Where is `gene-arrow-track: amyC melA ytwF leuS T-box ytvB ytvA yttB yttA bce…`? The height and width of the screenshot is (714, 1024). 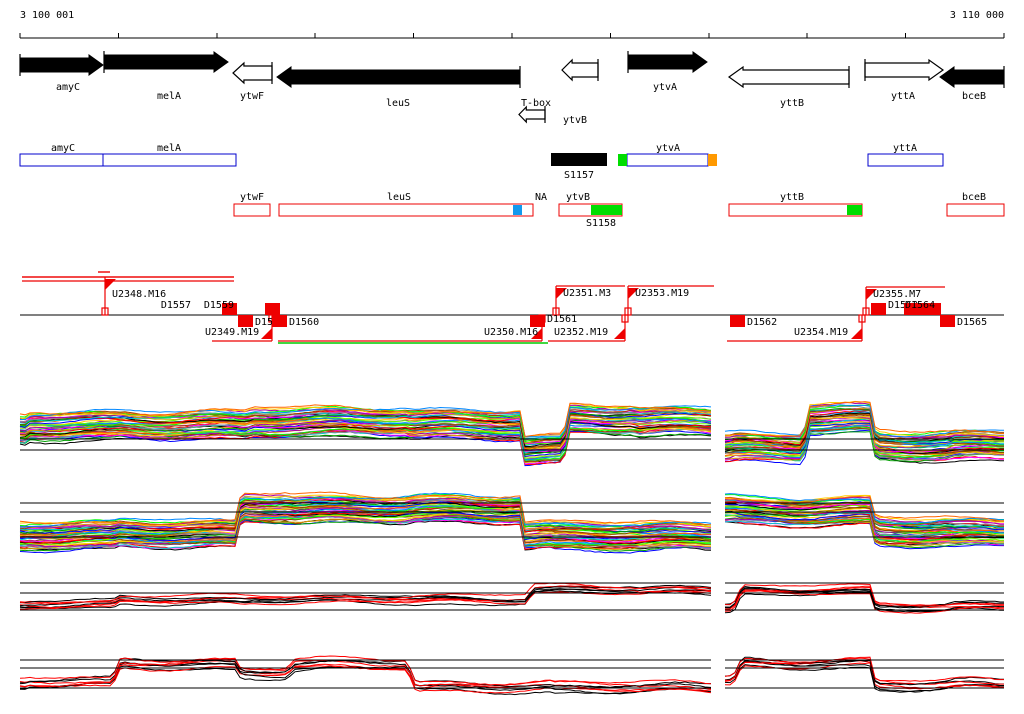 gene-arrow-track: amyC melA ytwF leuS T-box ytvB ytvA yttB yttA bce… is located at coordinates (512, 88).